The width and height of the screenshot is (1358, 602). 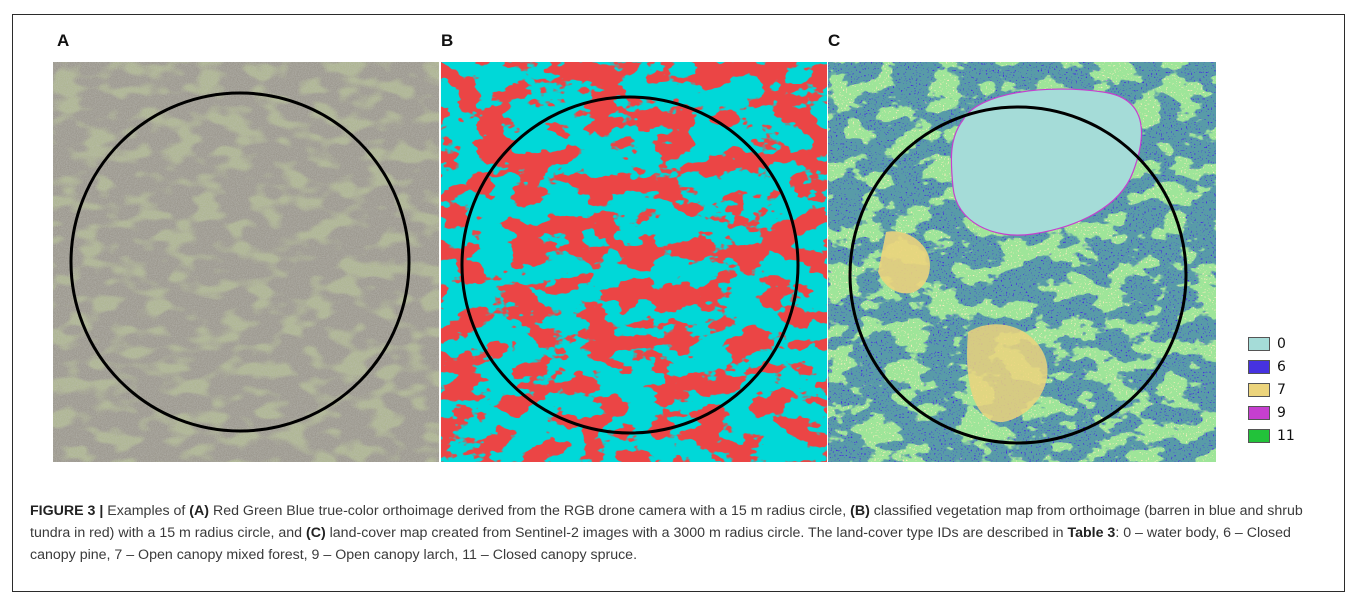 What do you see at coordinates (1286, 435) in the screenshot?
I see `legend-label-11: 11` at bounding box center [1286, 435].